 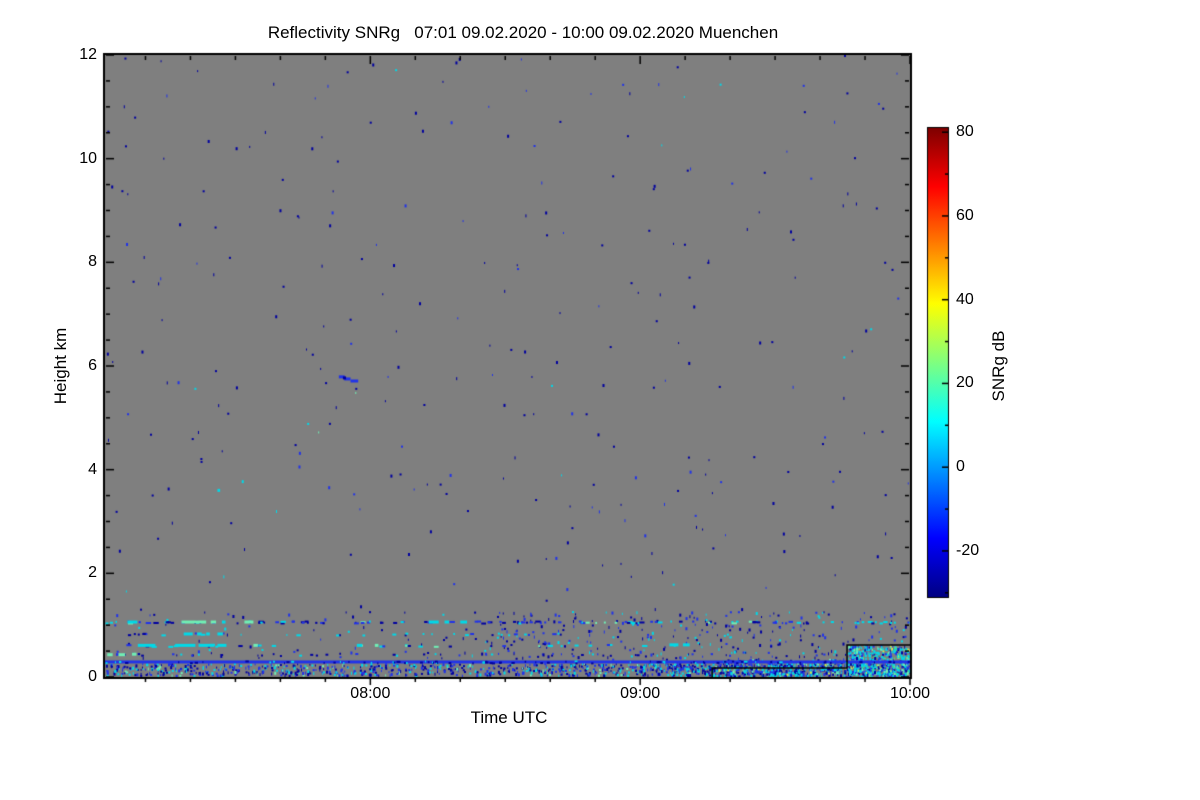 I want to click on y-tick-label: 4, so click(x=92, y=469).